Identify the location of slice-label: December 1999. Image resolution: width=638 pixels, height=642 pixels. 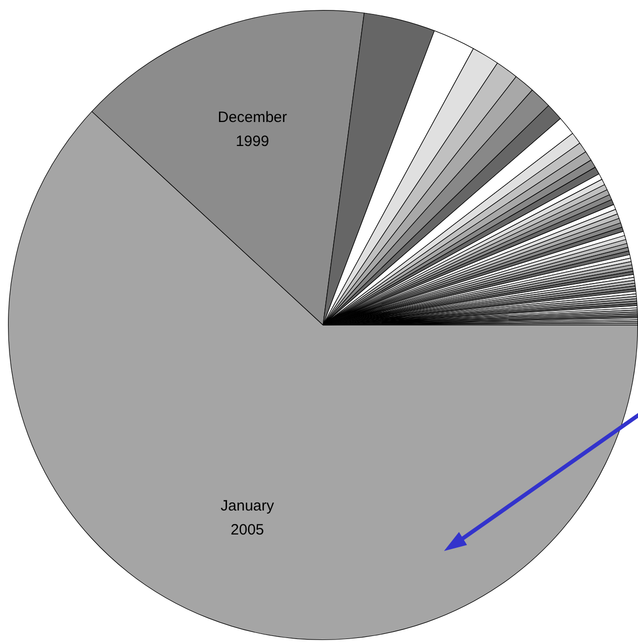
(252, 129).